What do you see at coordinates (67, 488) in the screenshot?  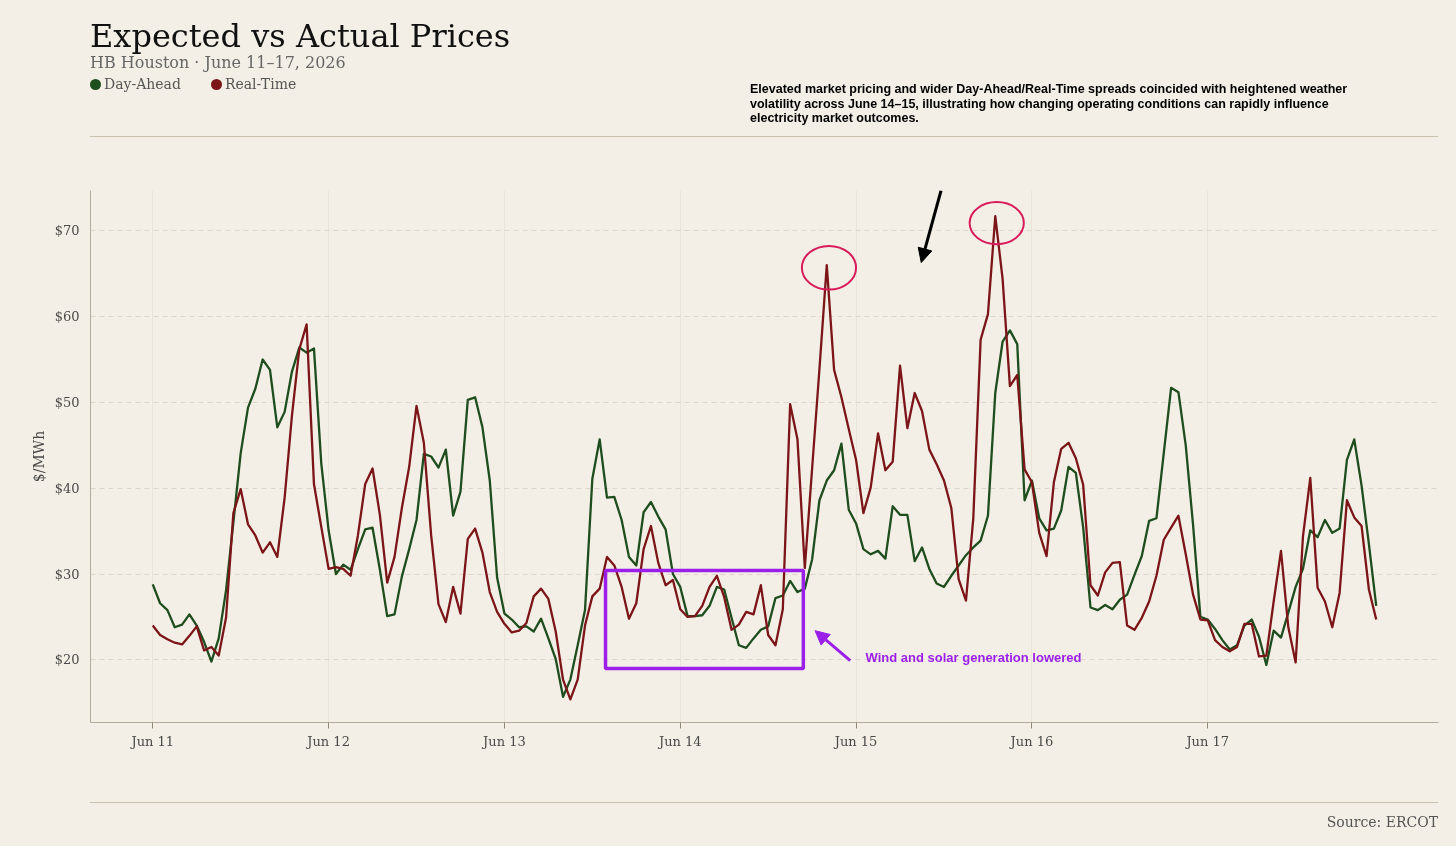 I see `y-tick-label: $40` at bounding box center [67, 488].